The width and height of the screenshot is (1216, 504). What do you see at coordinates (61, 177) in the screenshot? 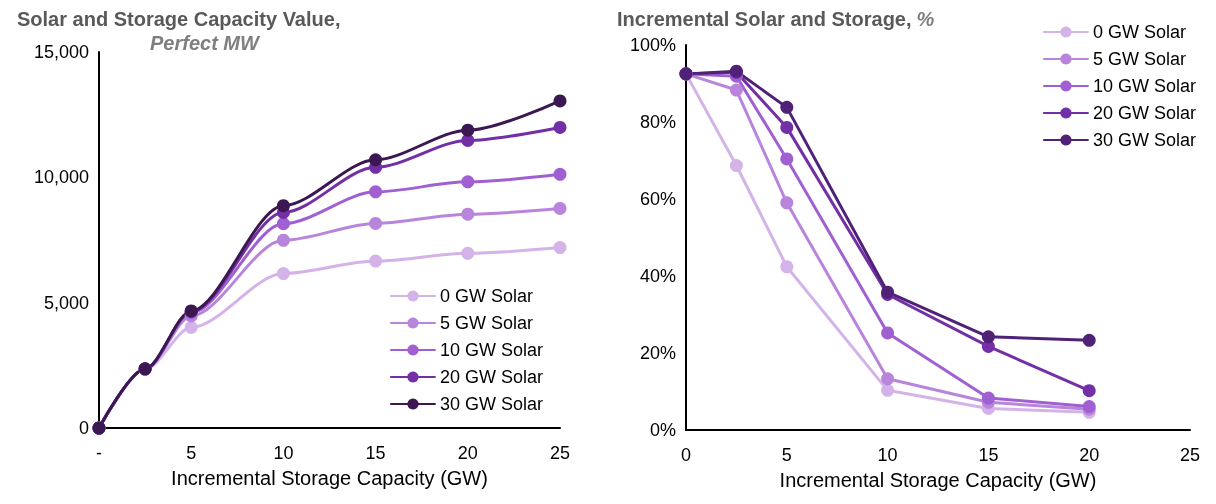
I see `y-tick-label: 10,000` at bounding box center [61, 177].